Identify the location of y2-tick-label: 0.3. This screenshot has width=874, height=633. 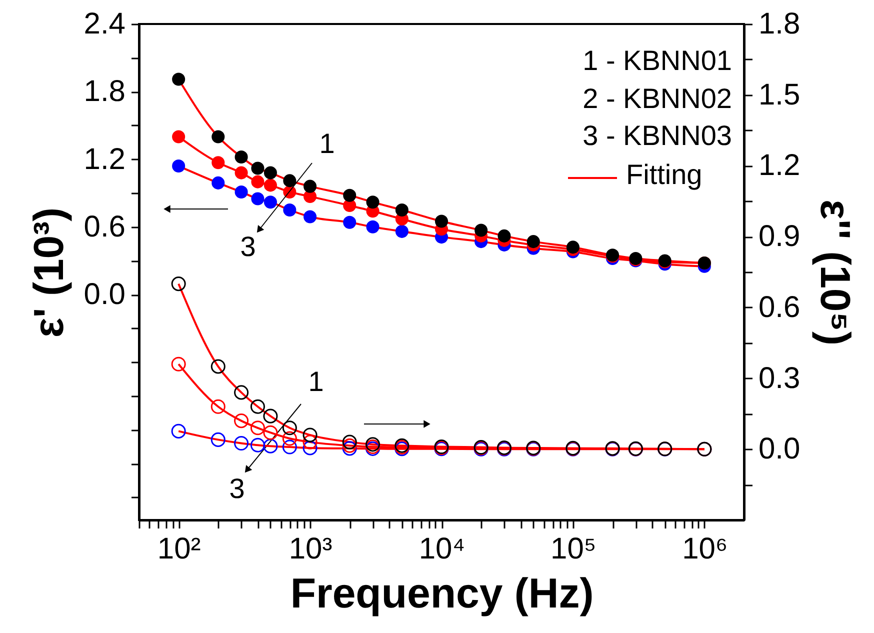
(779, 378).